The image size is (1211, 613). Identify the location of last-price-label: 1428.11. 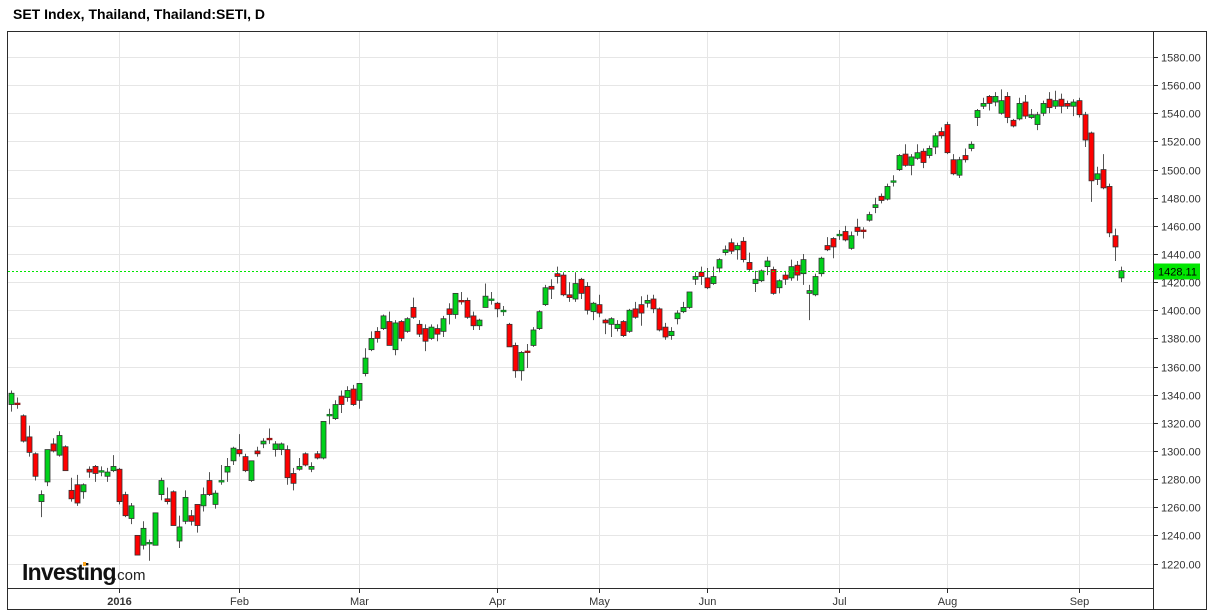
(1177, 273).